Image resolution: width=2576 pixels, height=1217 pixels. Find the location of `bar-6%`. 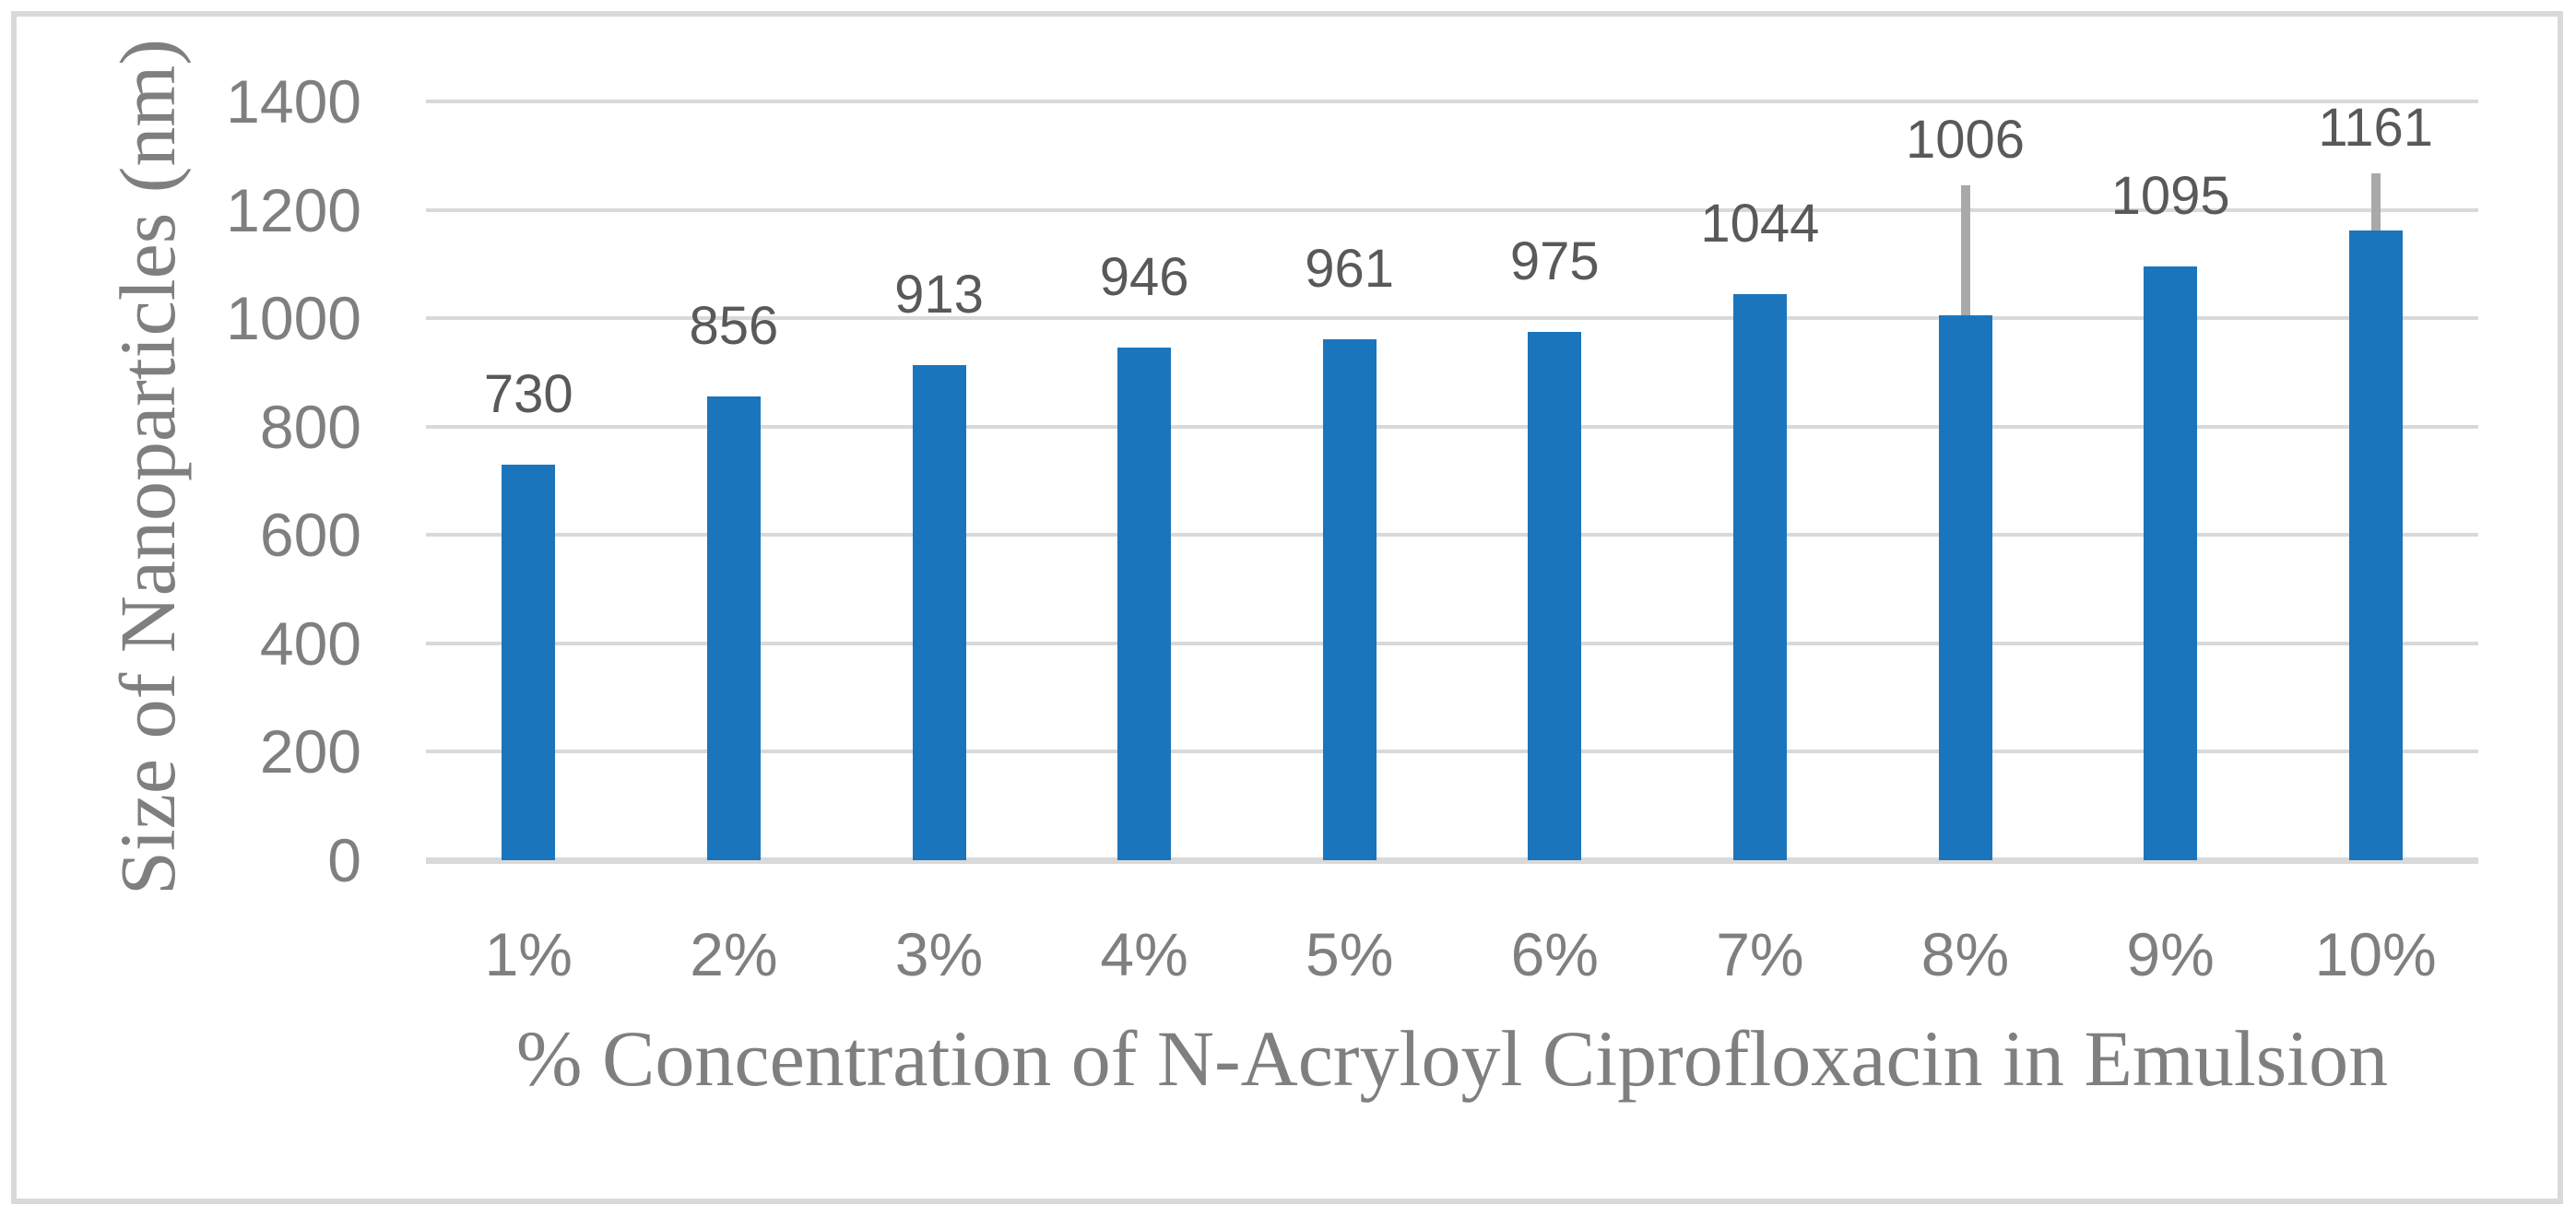

bar-6% is located at coordinates (1555, 595).